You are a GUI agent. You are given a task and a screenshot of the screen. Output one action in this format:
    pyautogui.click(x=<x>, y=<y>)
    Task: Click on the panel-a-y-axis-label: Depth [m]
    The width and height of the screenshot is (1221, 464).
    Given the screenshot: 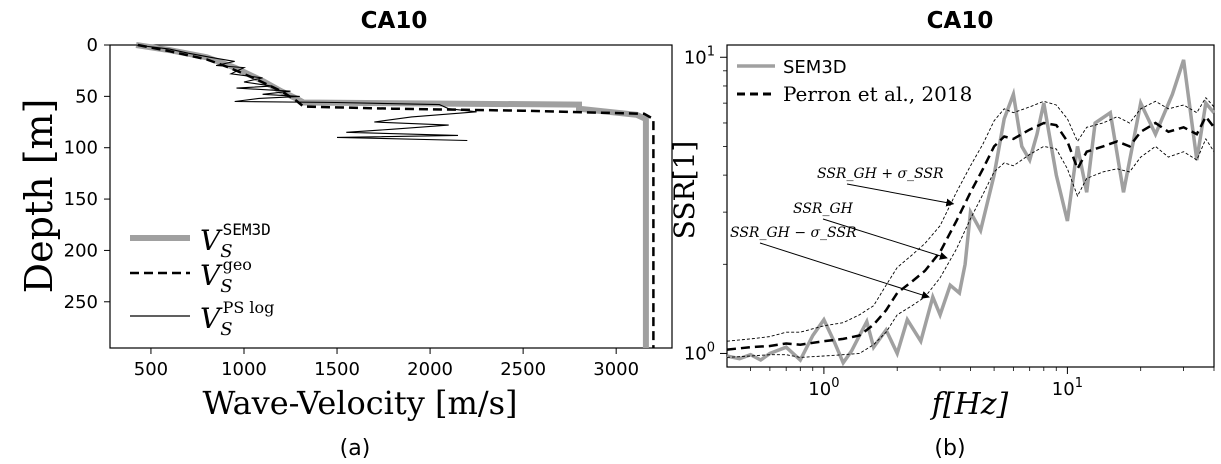 What is the action you would take?
    pyautogui.click(x=39, y=196)
    